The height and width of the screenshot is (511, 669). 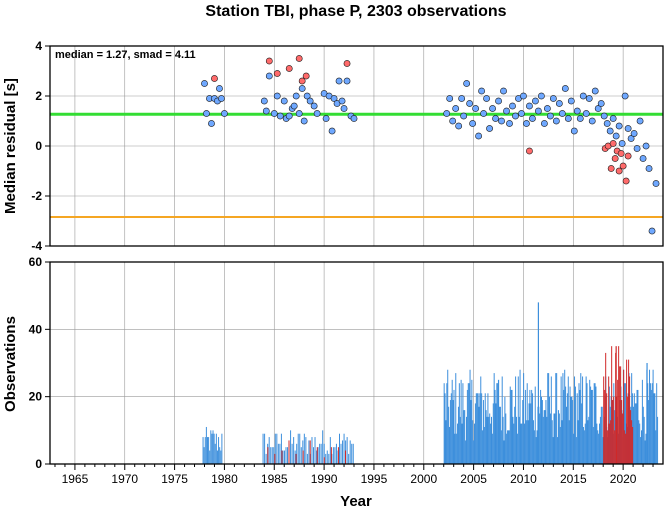 I want to click on year-x-tick-label: 1975, so click(x=174, y=479).